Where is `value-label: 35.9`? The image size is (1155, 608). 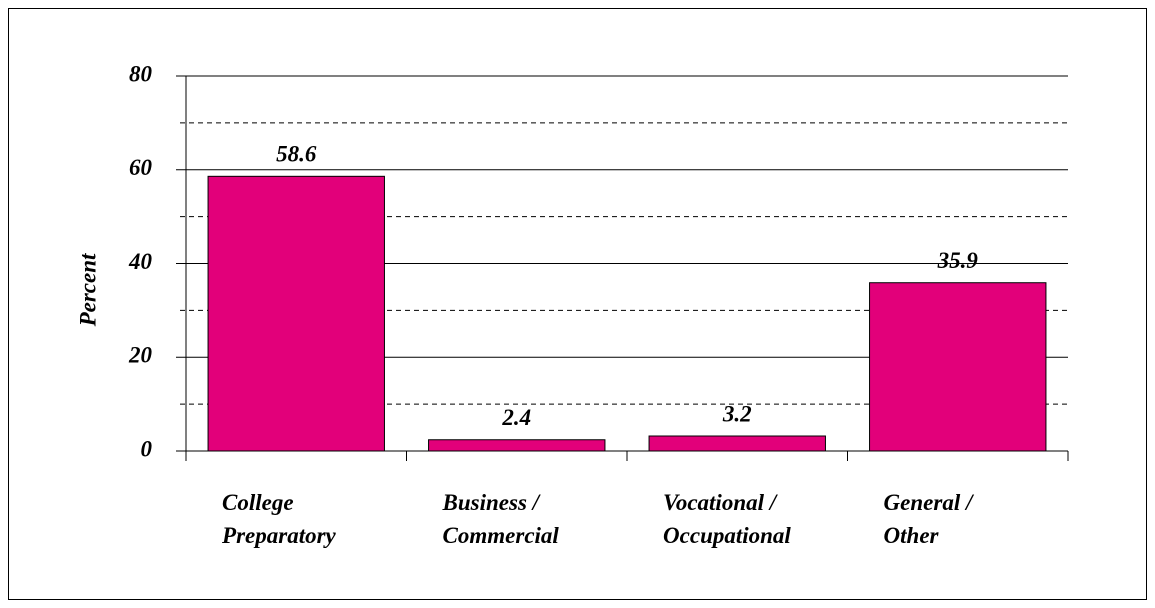
value-label: 35.9 is located at coordinates (958, 260).